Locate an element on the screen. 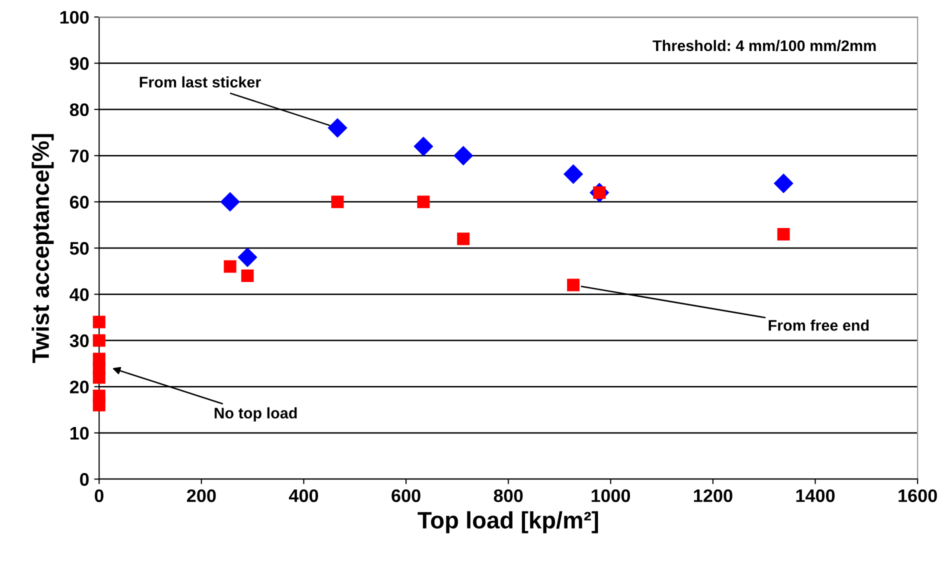 Image resolution: width=944 pixels, height=567 pixels. y-tick-label: 10 is located at coordinates (79, 433).